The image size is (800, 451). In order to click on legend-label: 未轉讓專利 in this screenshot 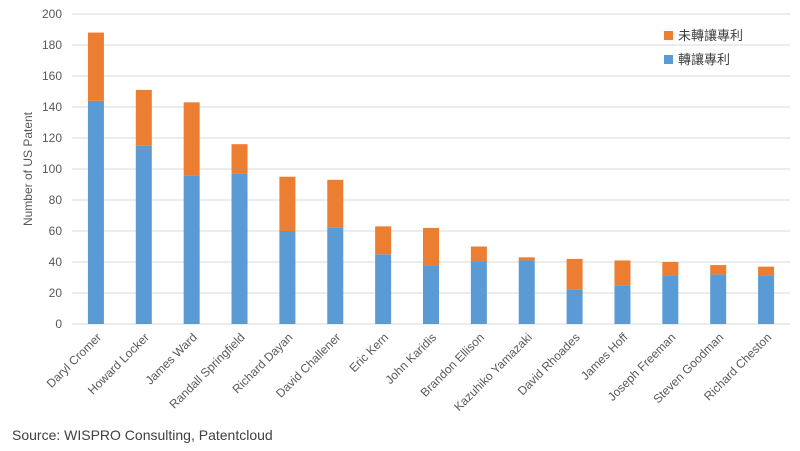, I will do `click(710, 35)`.